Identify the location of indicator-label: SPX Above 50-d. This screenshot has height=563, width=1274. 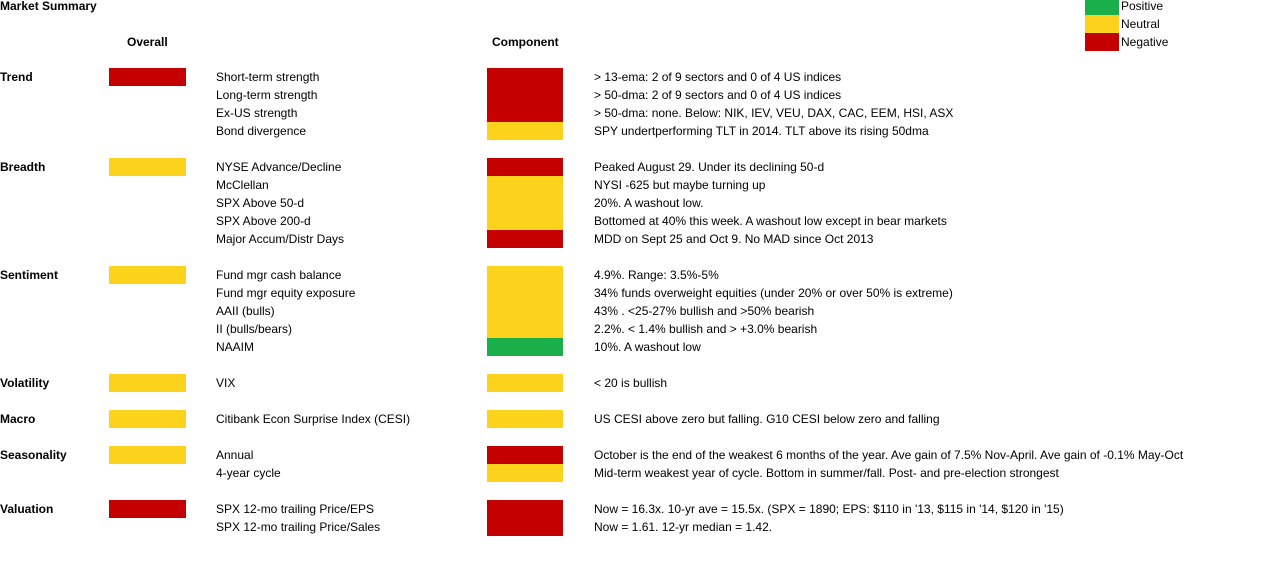
(260, 203).